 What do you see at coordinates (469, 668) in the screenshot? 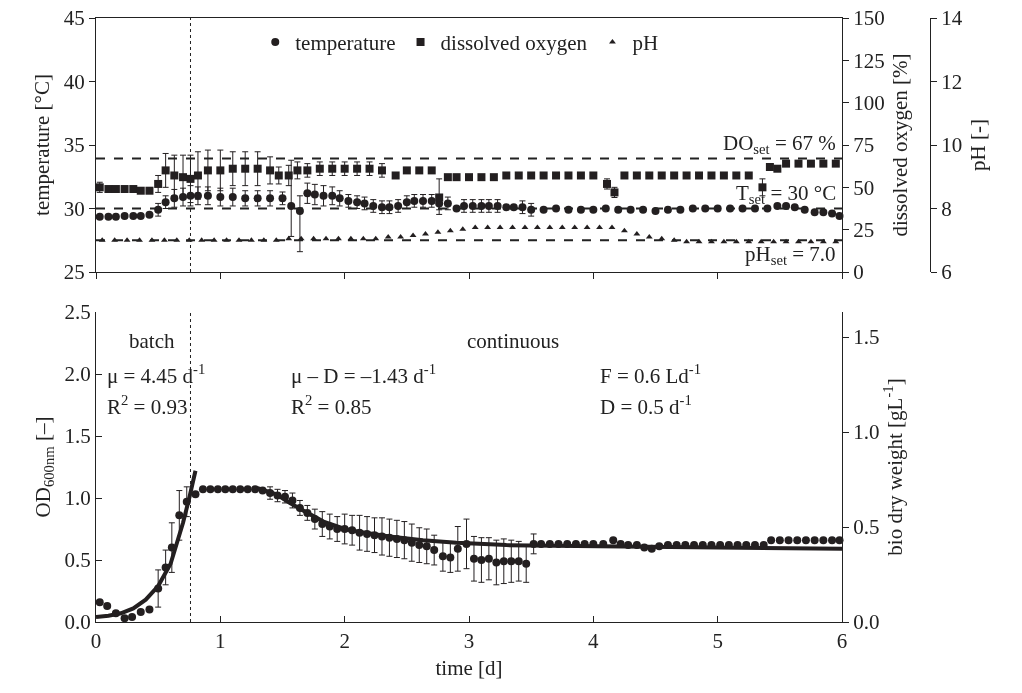
I see `x-axis-title: time [d]` at bounding box center [469, 668].